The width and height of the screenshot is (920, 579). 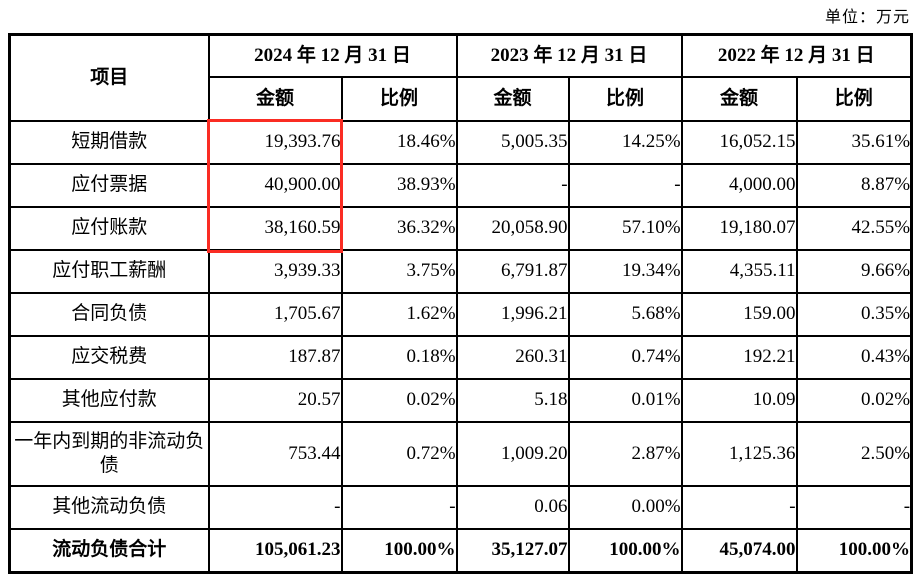 I want to click on amount-cell: 4,355.11, so click(x=739, y=271).